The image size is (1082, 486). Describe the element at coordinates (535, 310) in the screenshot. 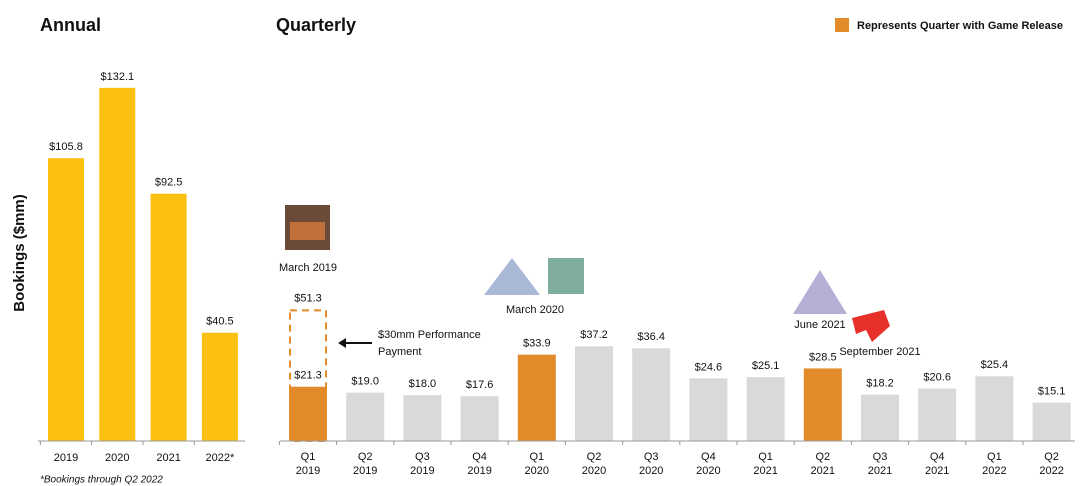

I see `release-label: March 2020` at that location.